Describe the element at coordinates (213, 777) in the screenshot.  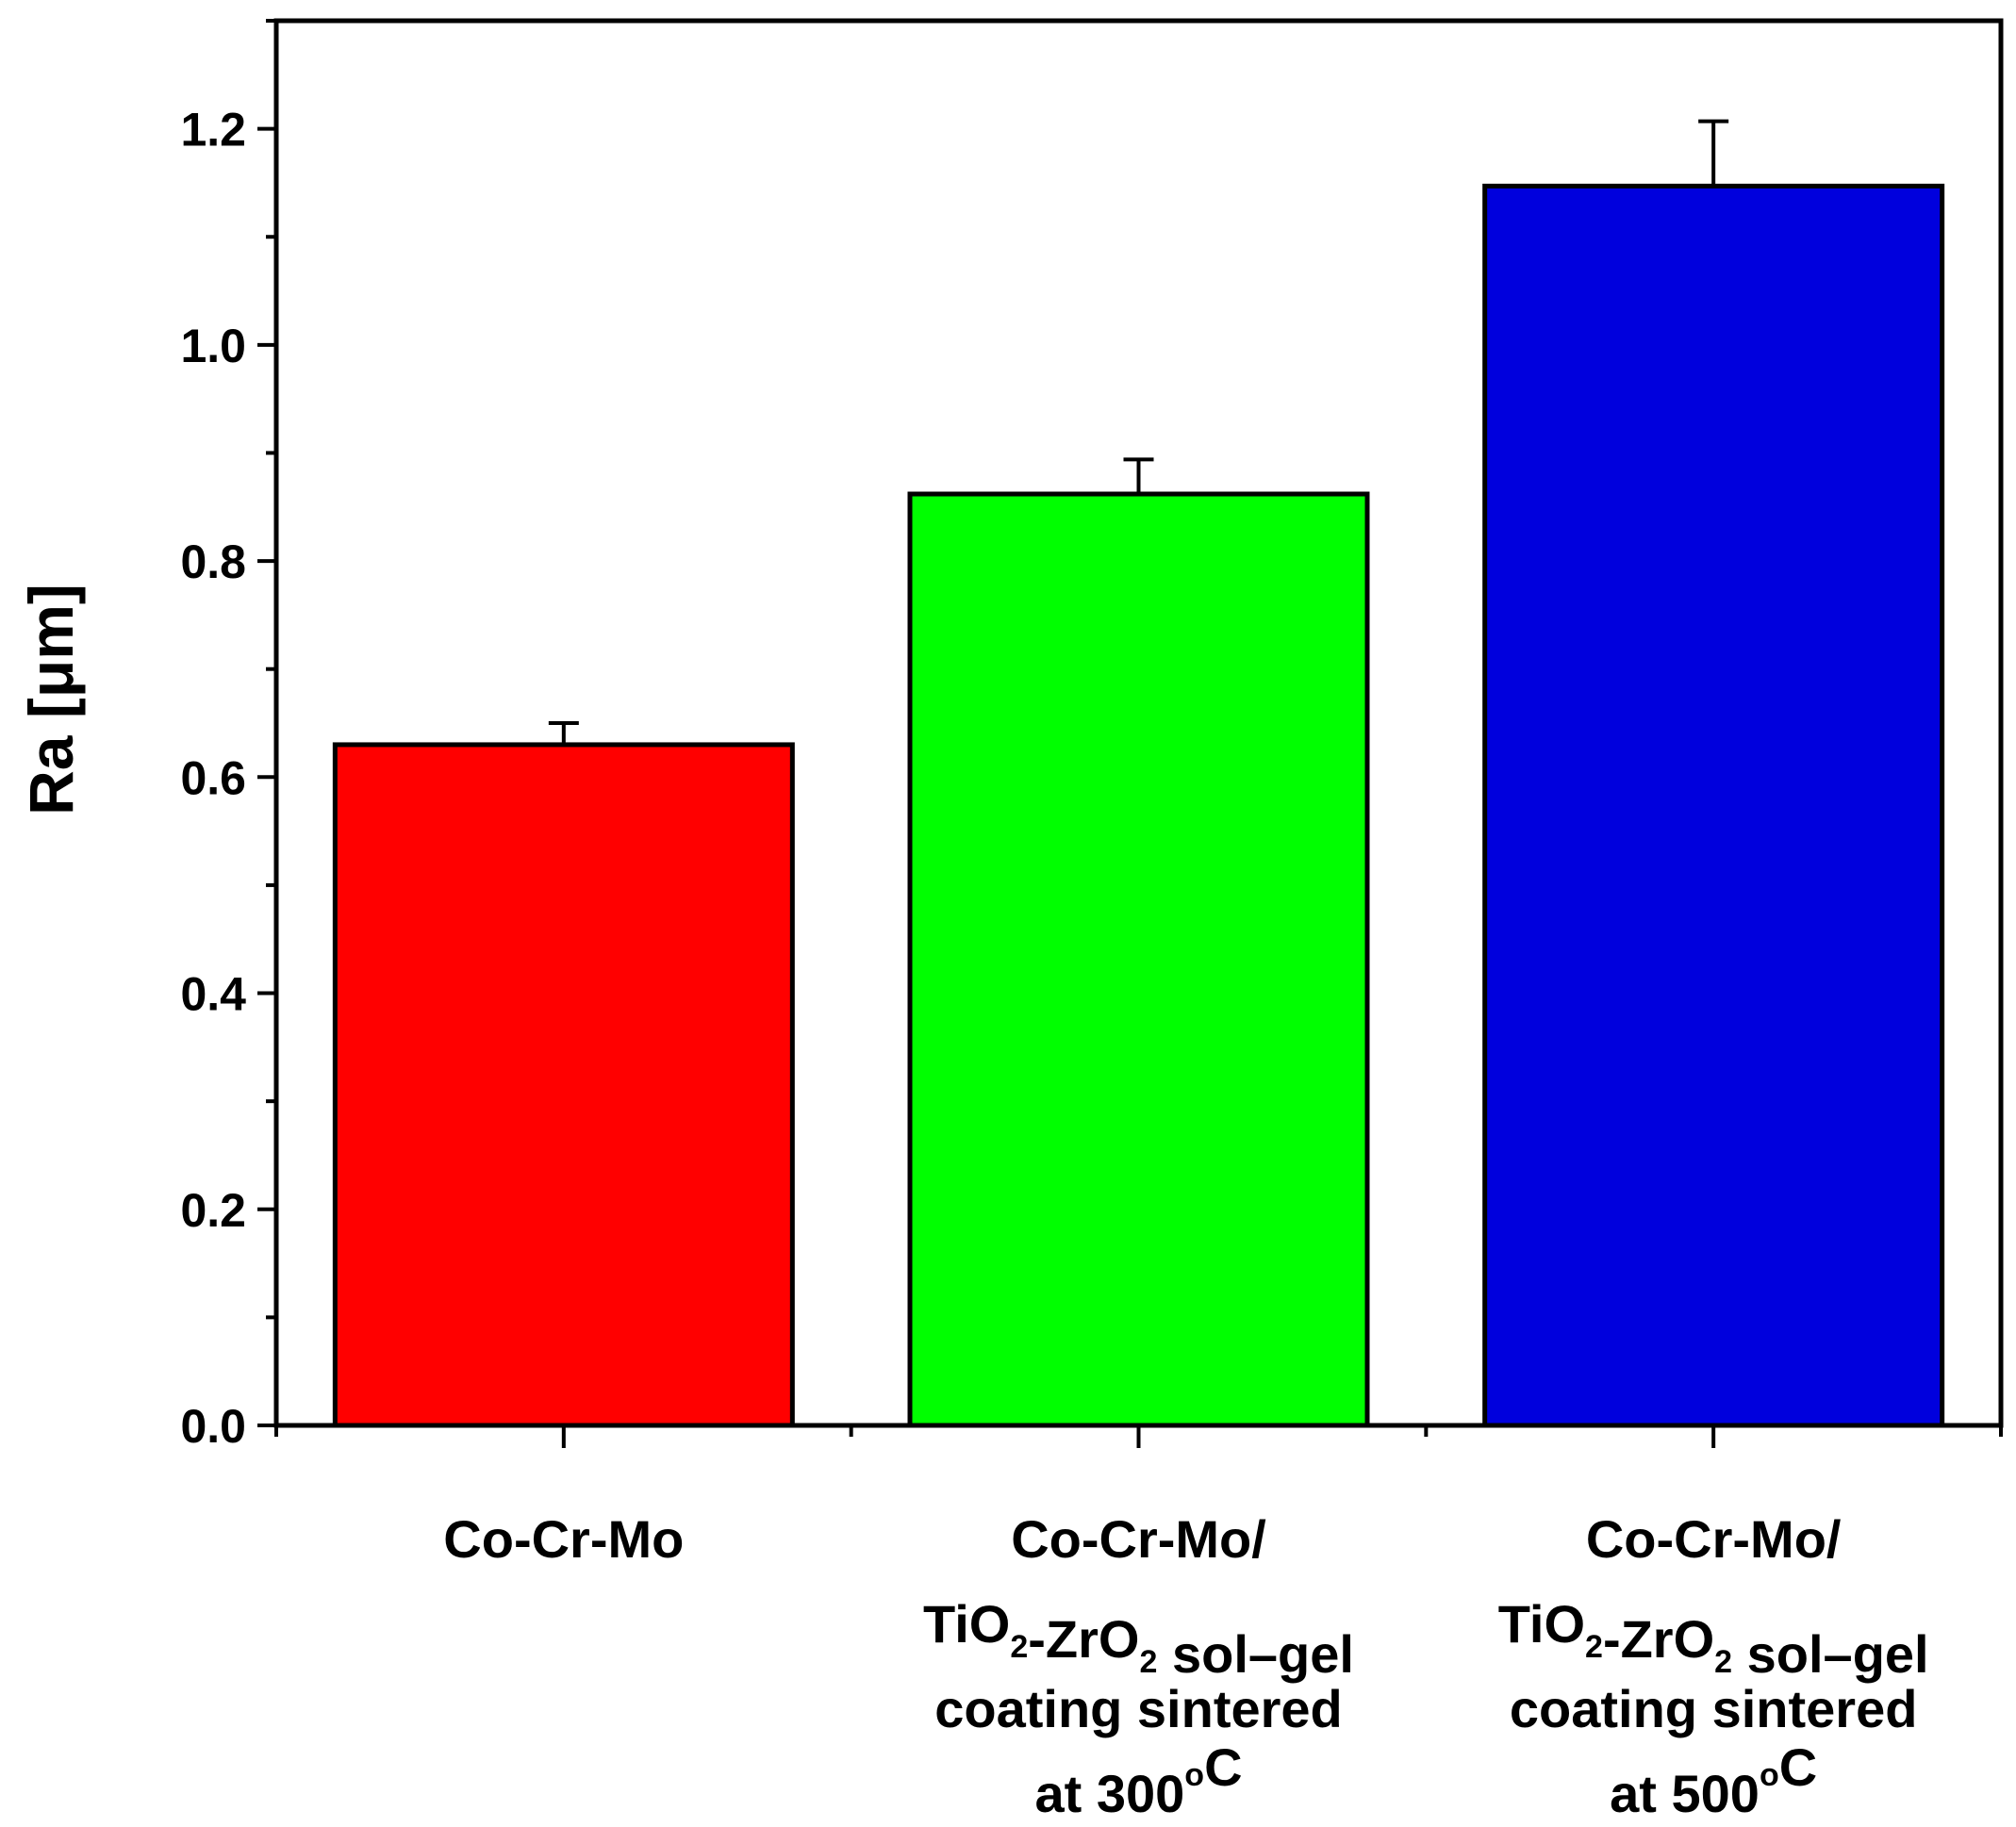
I see `y-tick-label: 0.6` at that location.